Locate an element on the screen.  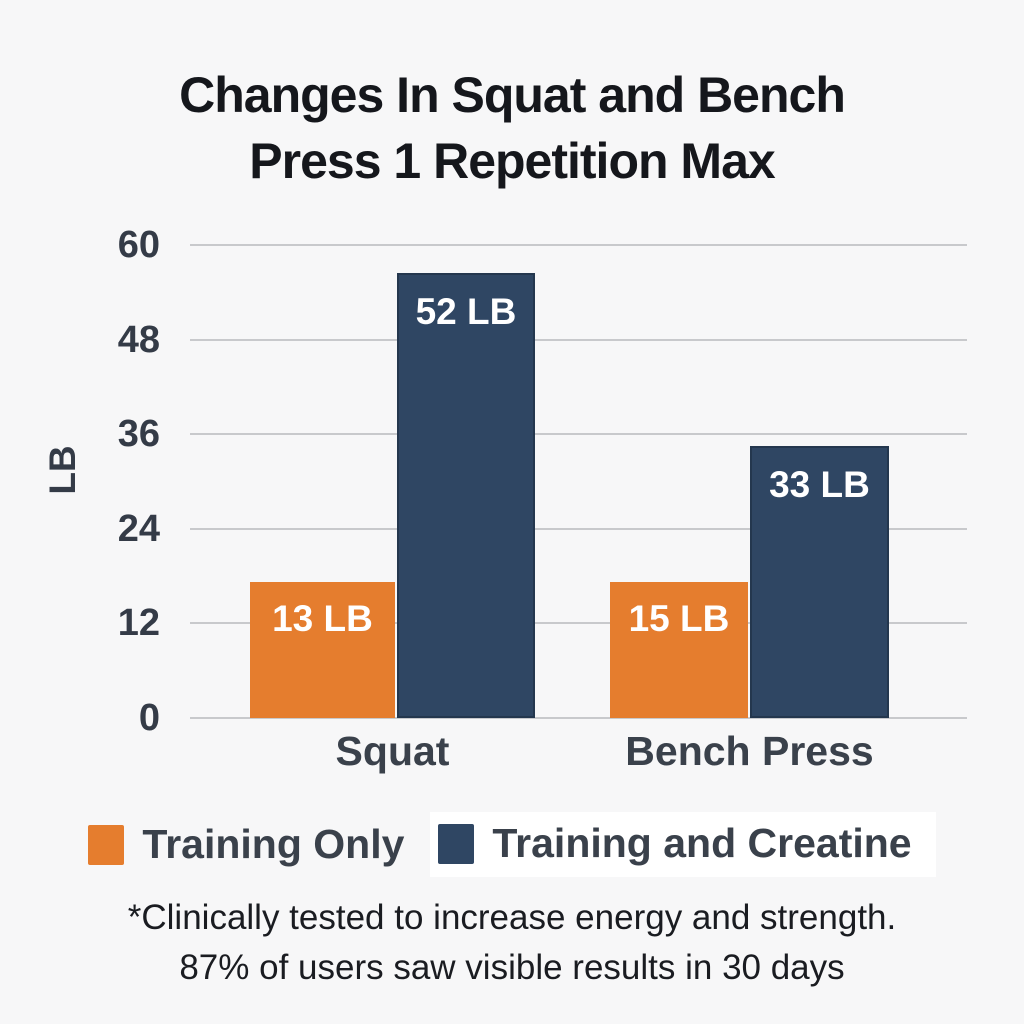
legend: Training Only Training and Creatine is located at coordinates (512, 844).